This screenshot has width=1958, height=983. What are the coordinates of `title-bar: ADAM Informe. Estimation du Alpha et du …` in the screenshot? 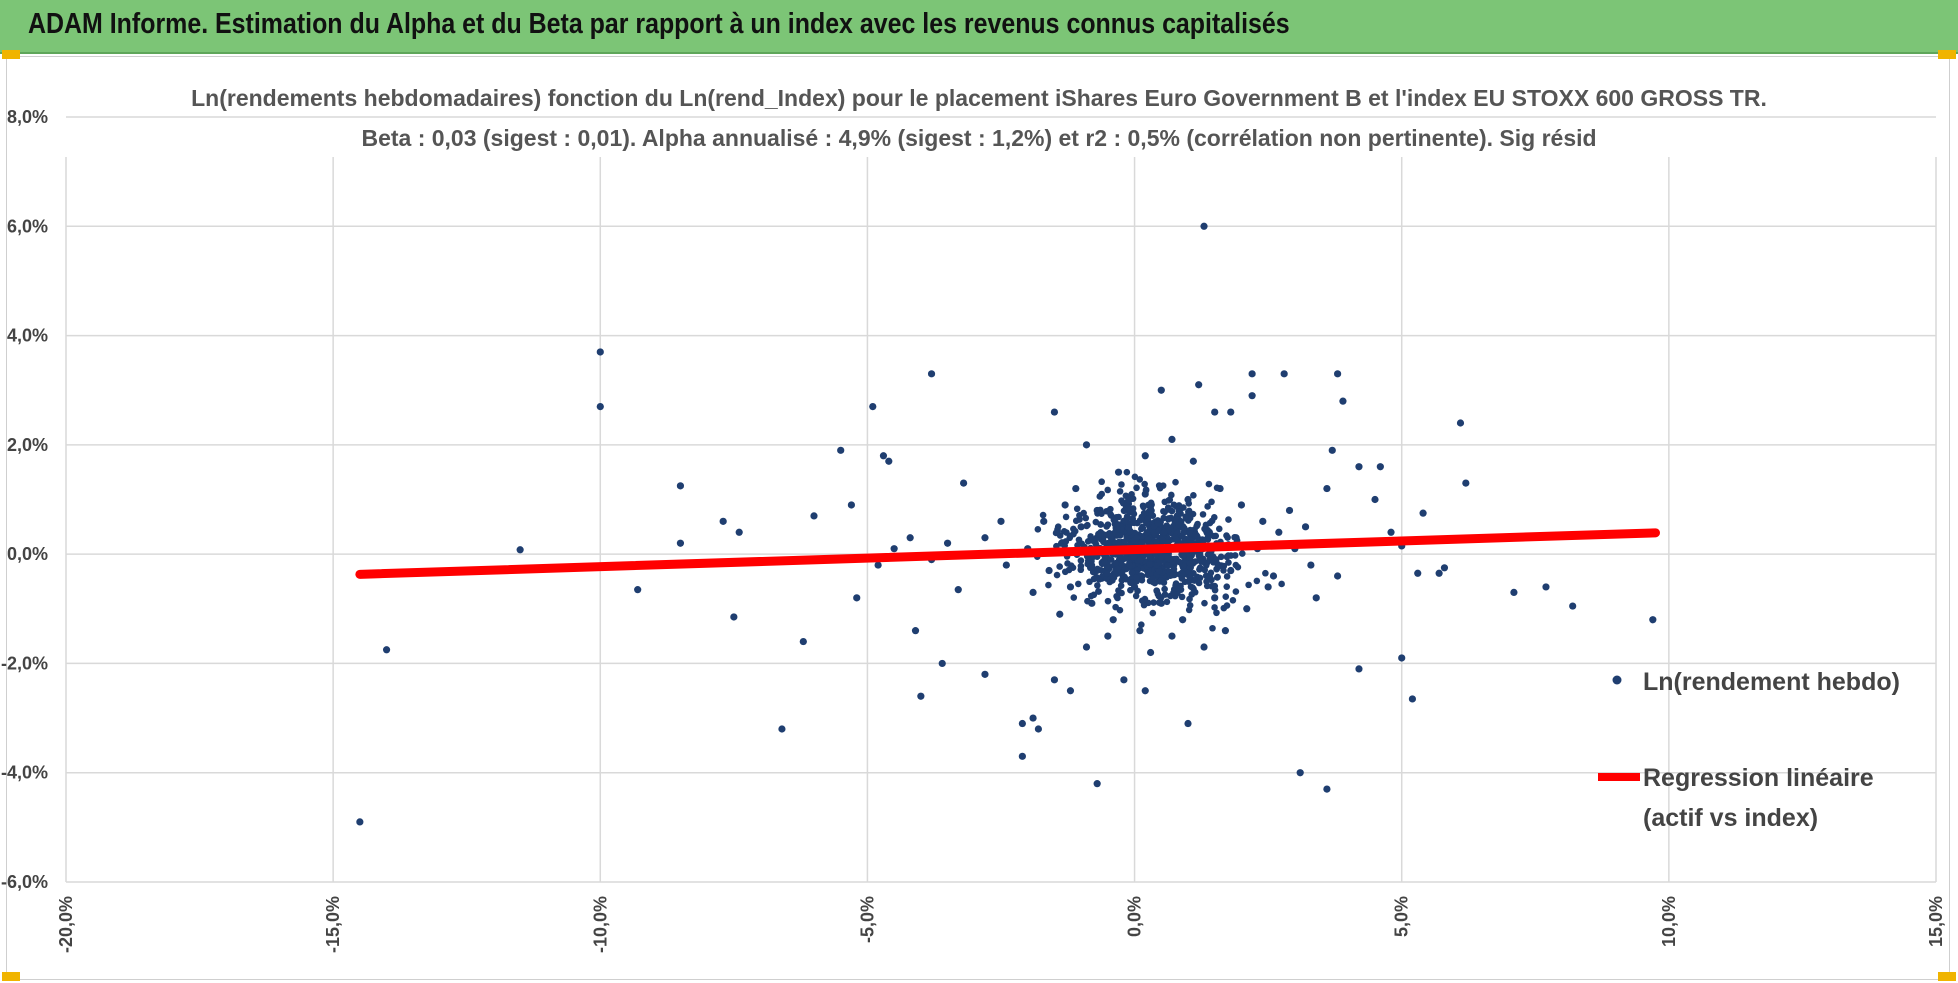 It's located at (979, 27).